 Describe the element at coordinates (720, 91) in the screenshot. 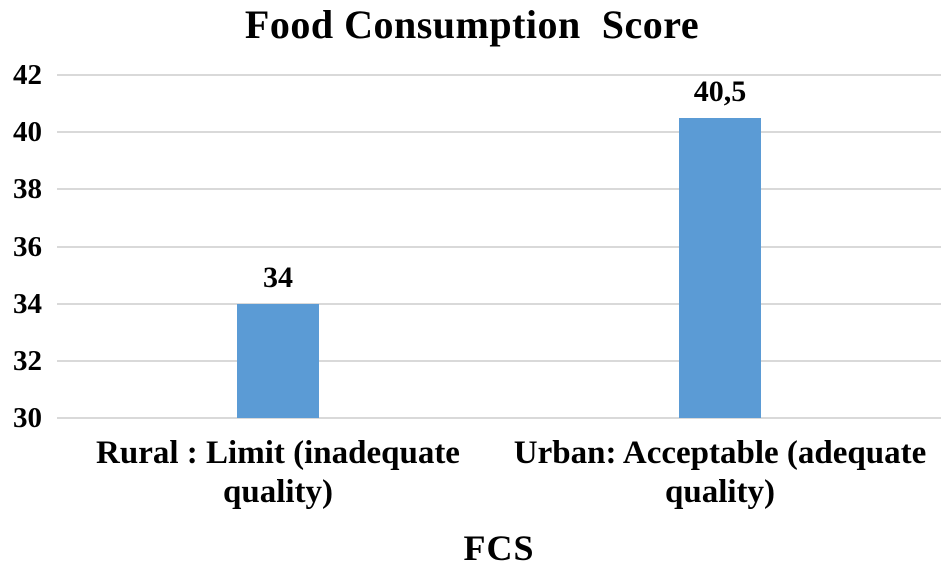

I see `bar-value-label: 40,5` at that location.